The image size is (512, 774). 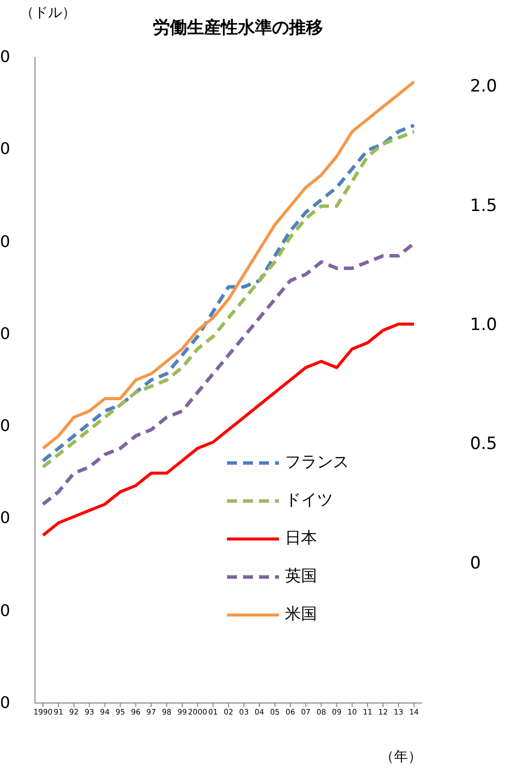 I want to click on y2-tick-label: 0, so click(x=475, y=563).